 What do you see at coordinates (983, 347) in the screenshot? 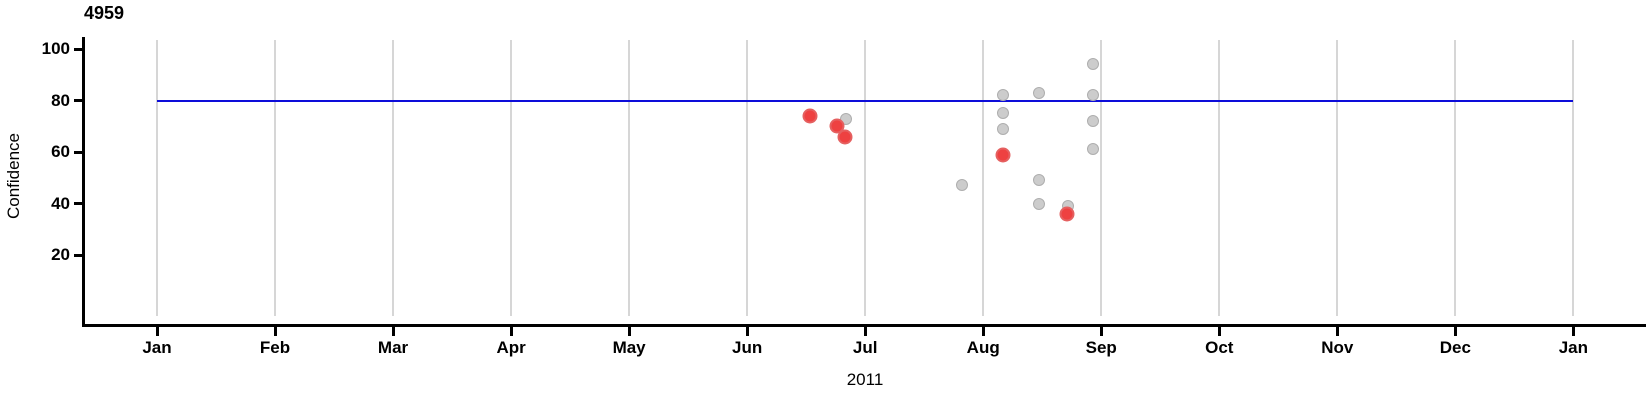
I see `x-axis-tick-label: Aug` at bounding box center [983, 347].